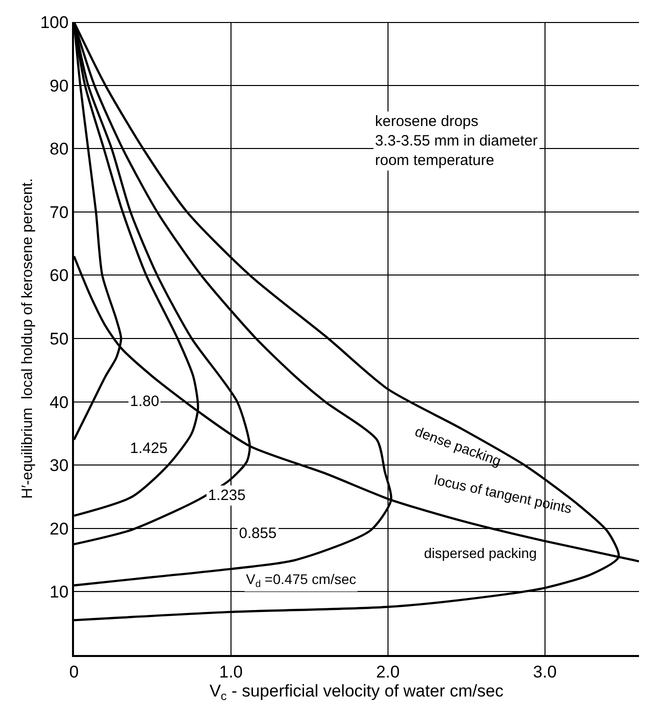 Image resolution: width=645 pixels, height=709 pixels. I want to click on annotation: kerosene drops 3.3-3.55 mm in diameter room temperature, so click(456, 141).